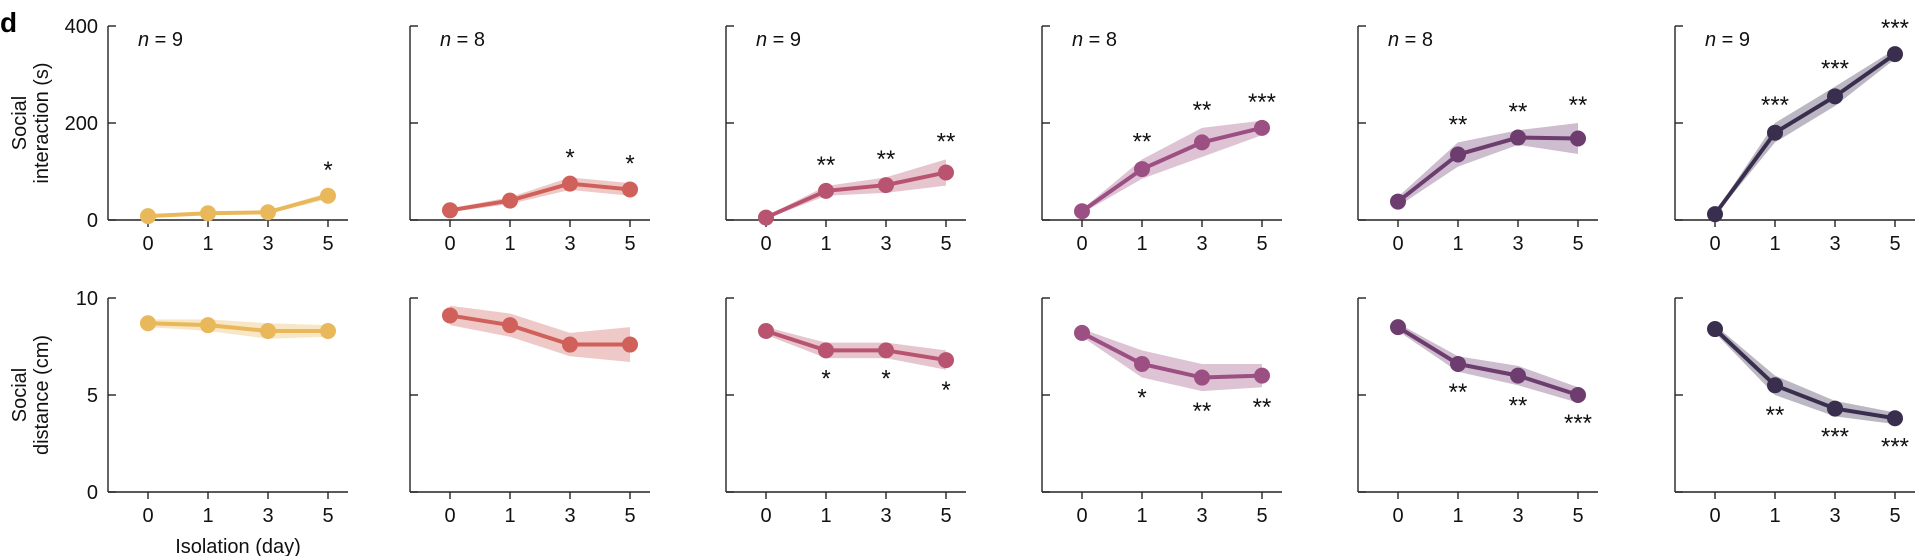  I want to click on x-axis-title: Isolation (day), so click(238, 546).